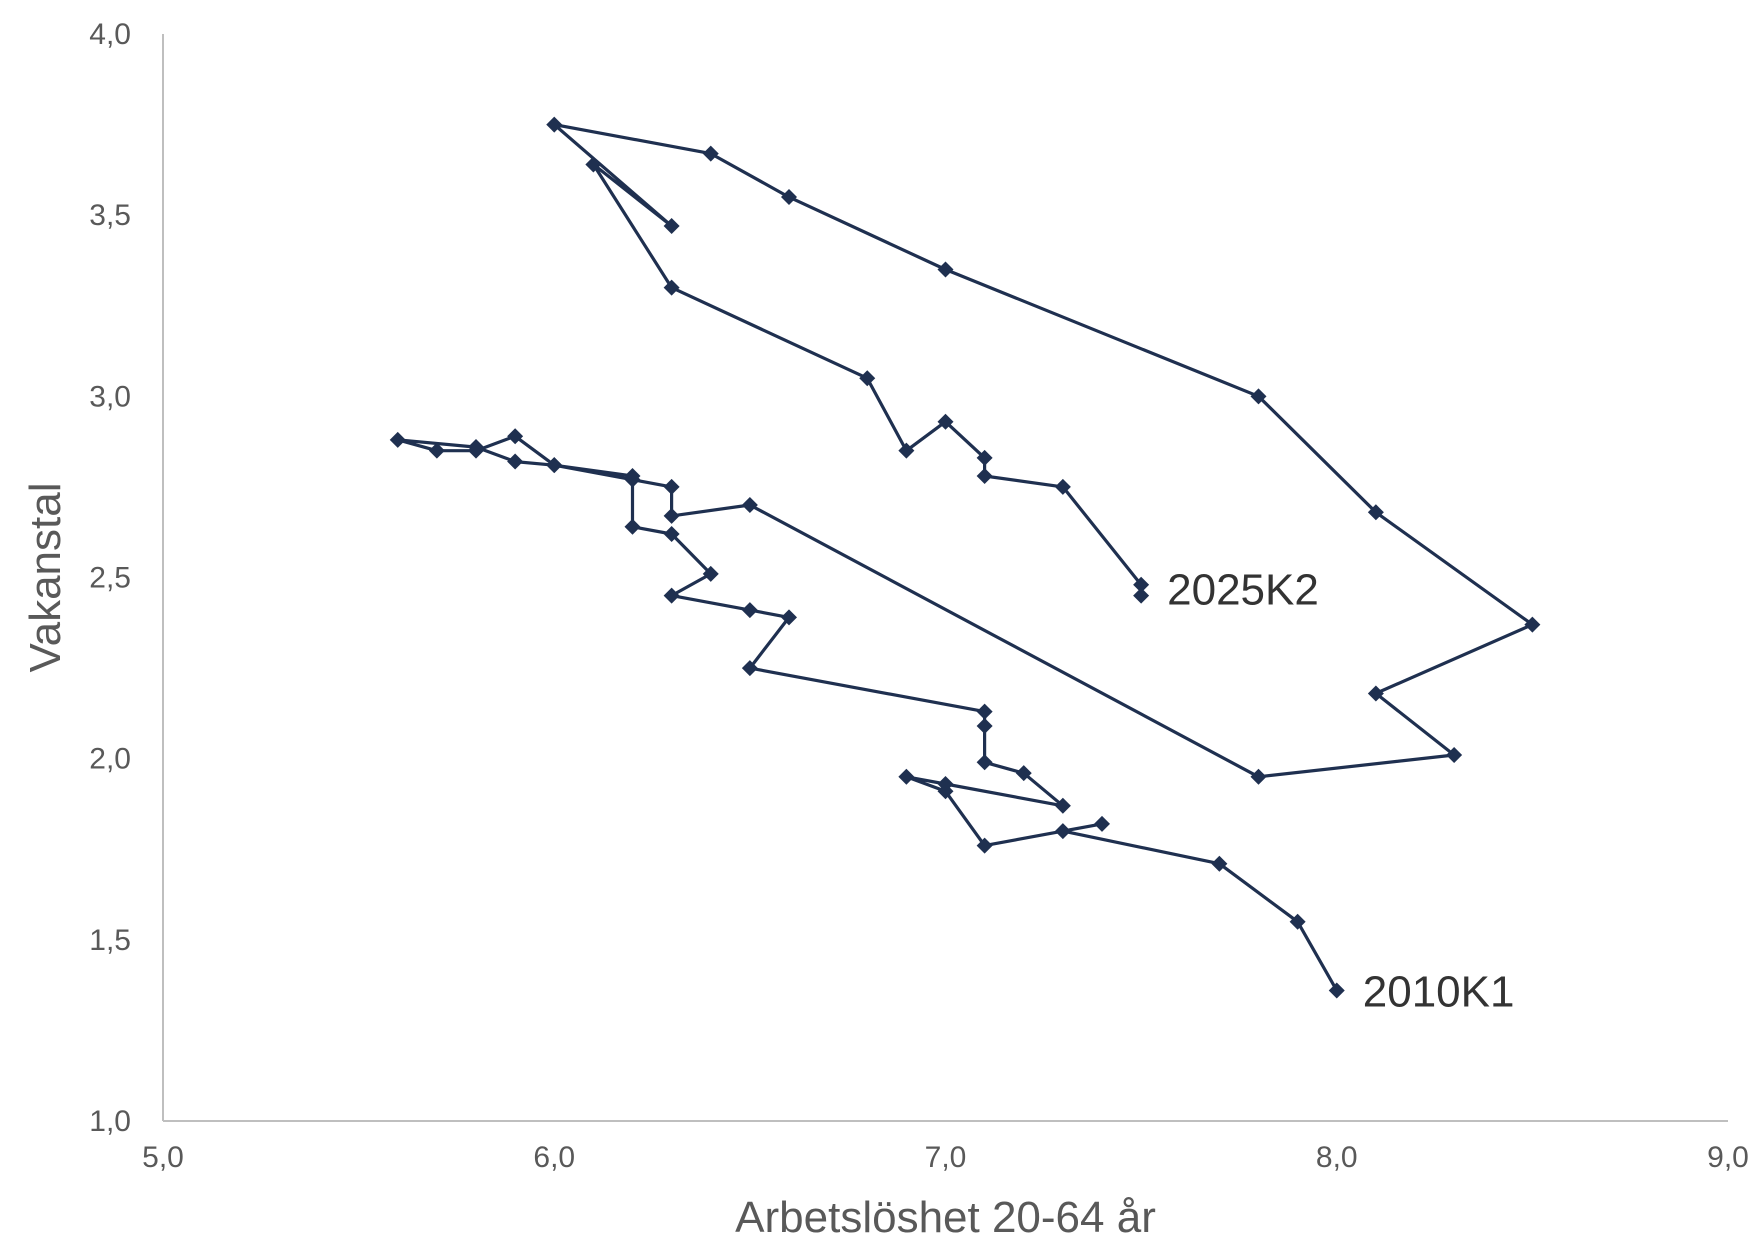  I want to click on y-tick-label: 2,5, so click(110, 578).